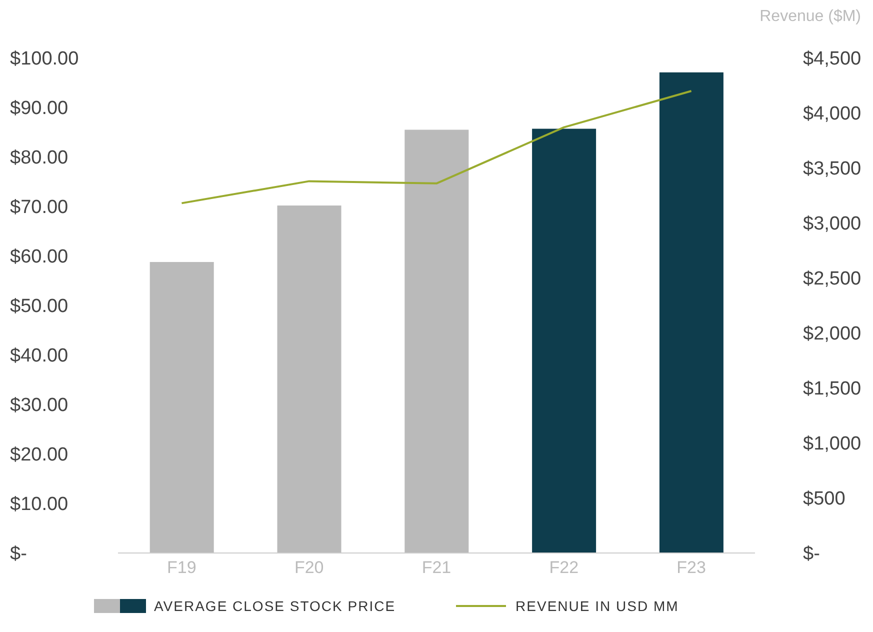 The width and height of the screenshot is (873, 632). I want to click on x-tick-label: F20, so click(309, 568).